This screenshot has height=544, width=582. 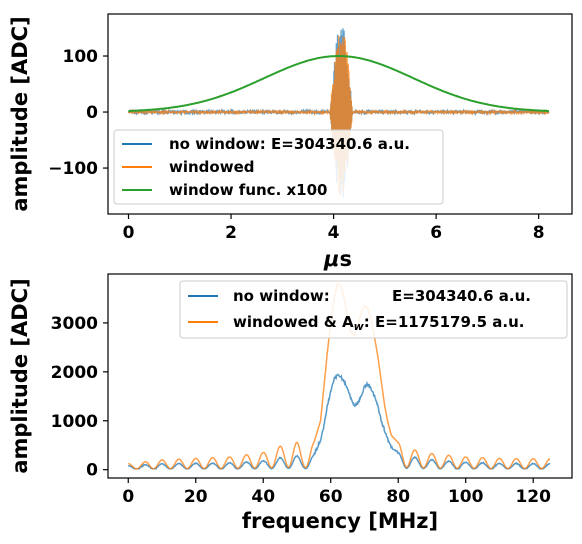 I want to click on top-x-axis-label: μs, so click(x=337, y=259).